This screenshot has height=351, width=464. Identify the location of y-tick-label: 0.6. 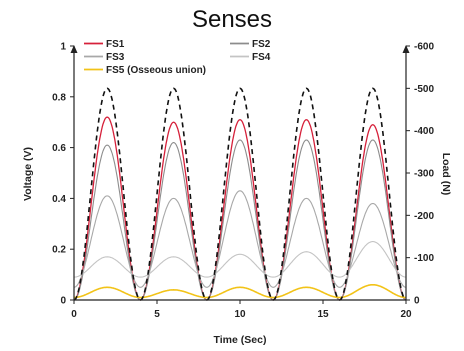
(59, 148).